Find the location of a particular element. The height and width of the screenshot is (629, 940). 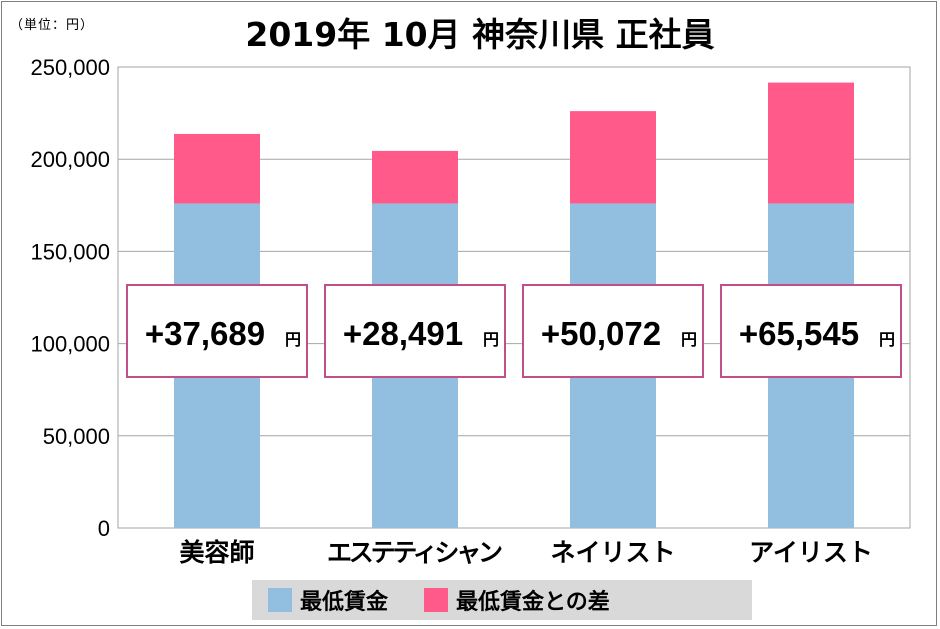

chart-title: 2019年 10月 神奈川県 正社員 is located at coordinates (480, 34).